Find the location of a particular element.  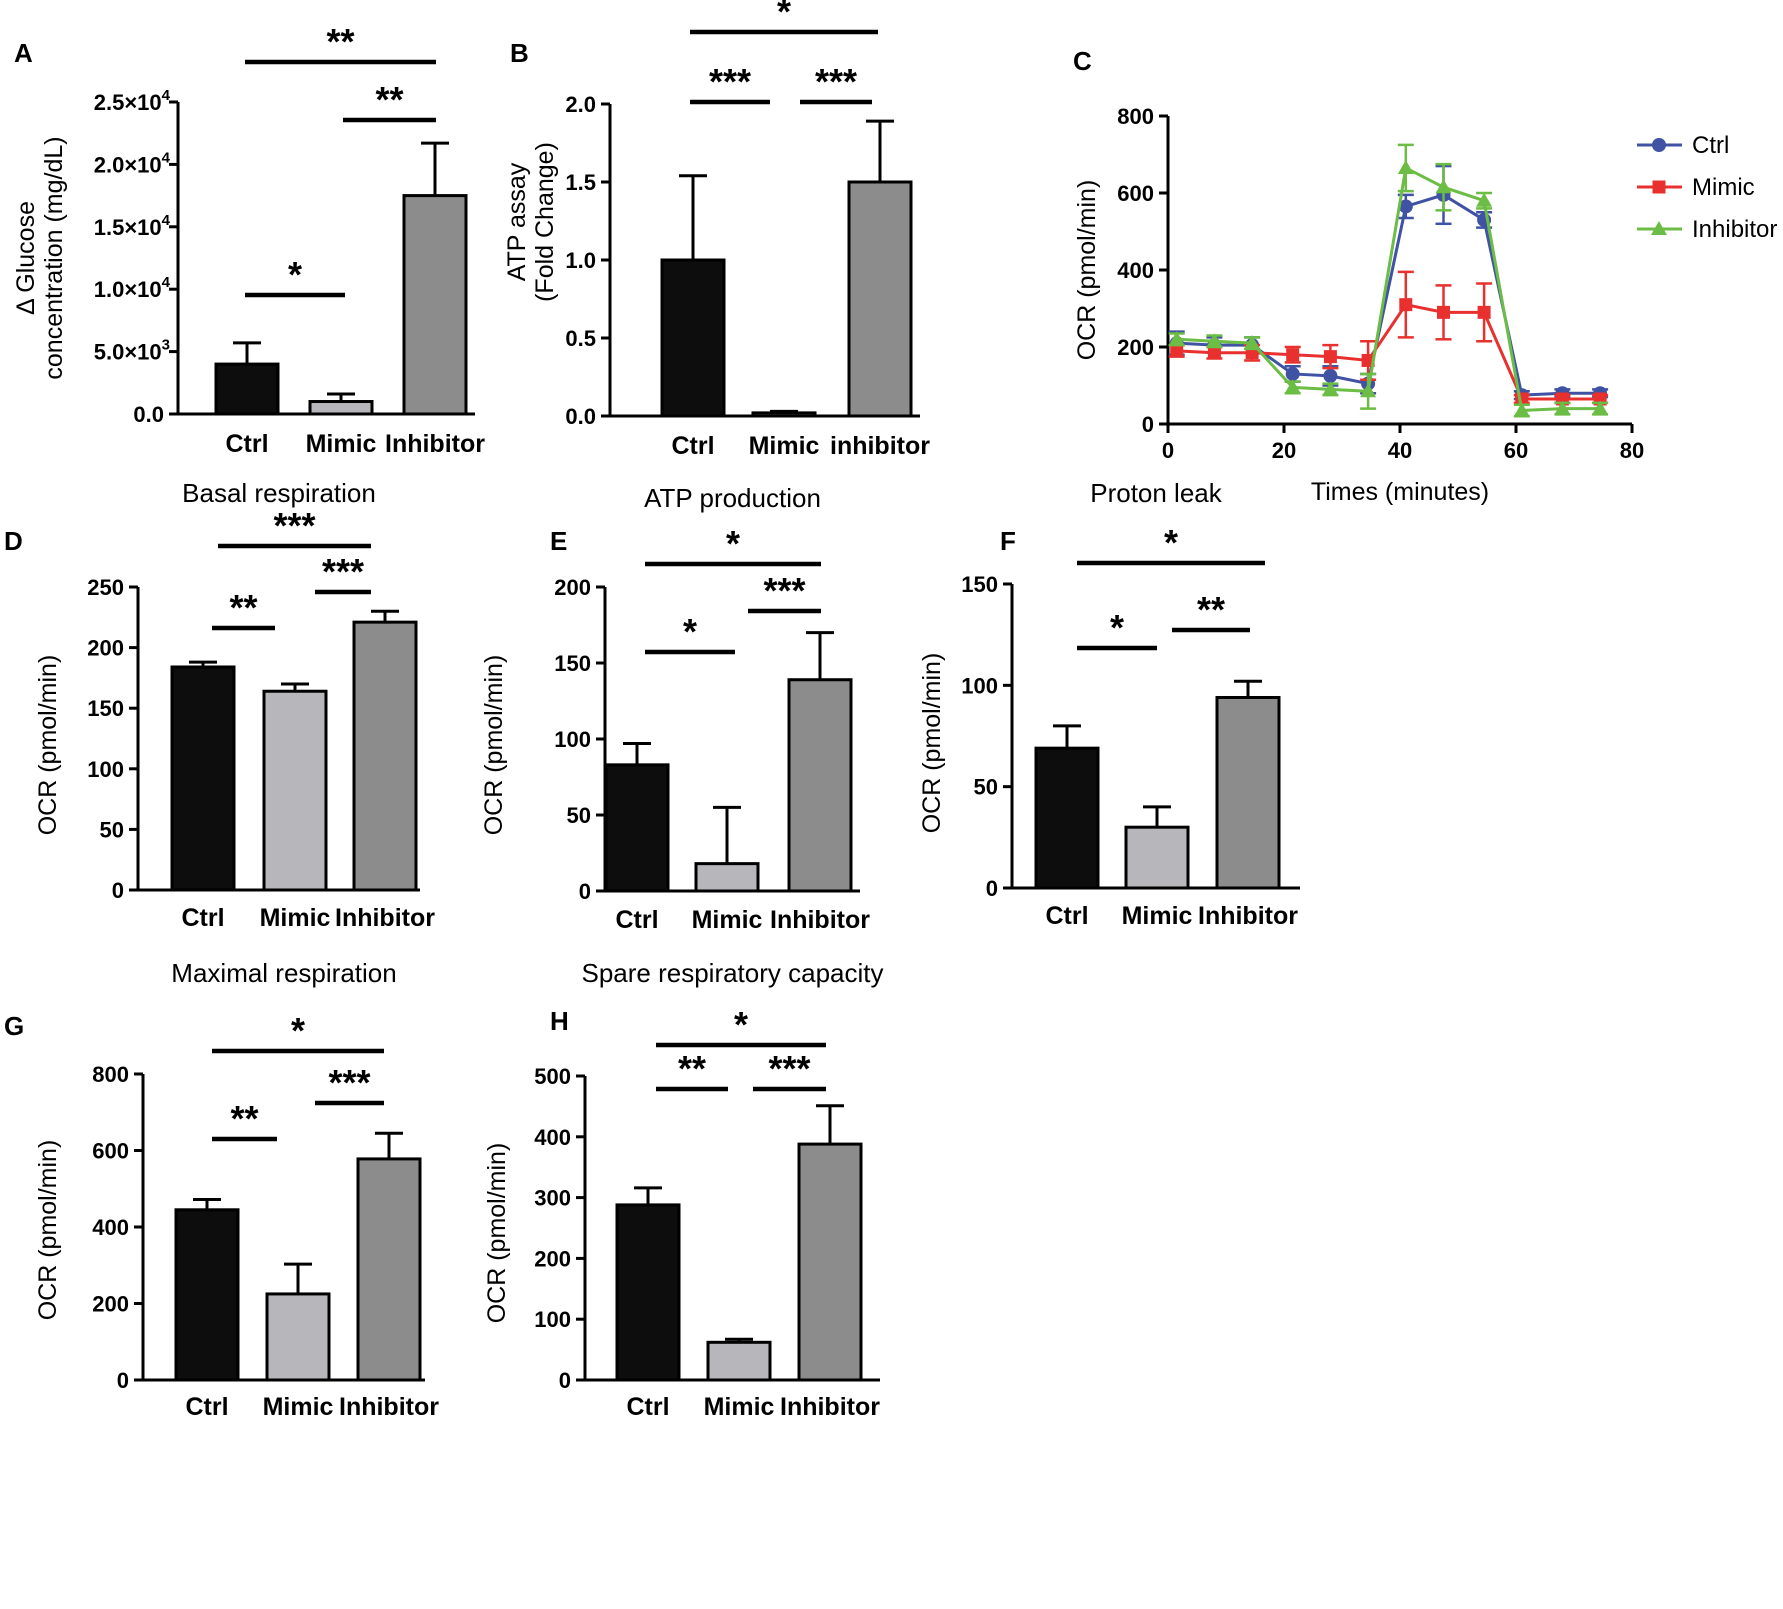

y-tick-label: 1.5×10⁴ is located at coordinates (132, 226).